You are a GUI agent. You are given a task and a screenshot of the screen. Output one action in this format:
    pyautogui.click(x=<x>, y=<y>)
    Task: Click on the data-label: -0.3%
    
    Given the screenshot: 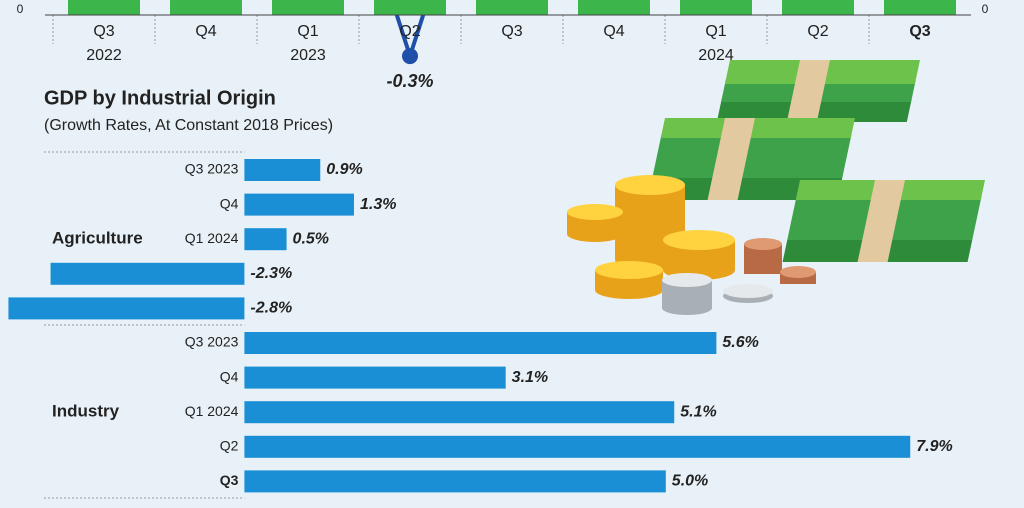 What is the action you would take?
    pyautogui.click(x=409, y=81)
    